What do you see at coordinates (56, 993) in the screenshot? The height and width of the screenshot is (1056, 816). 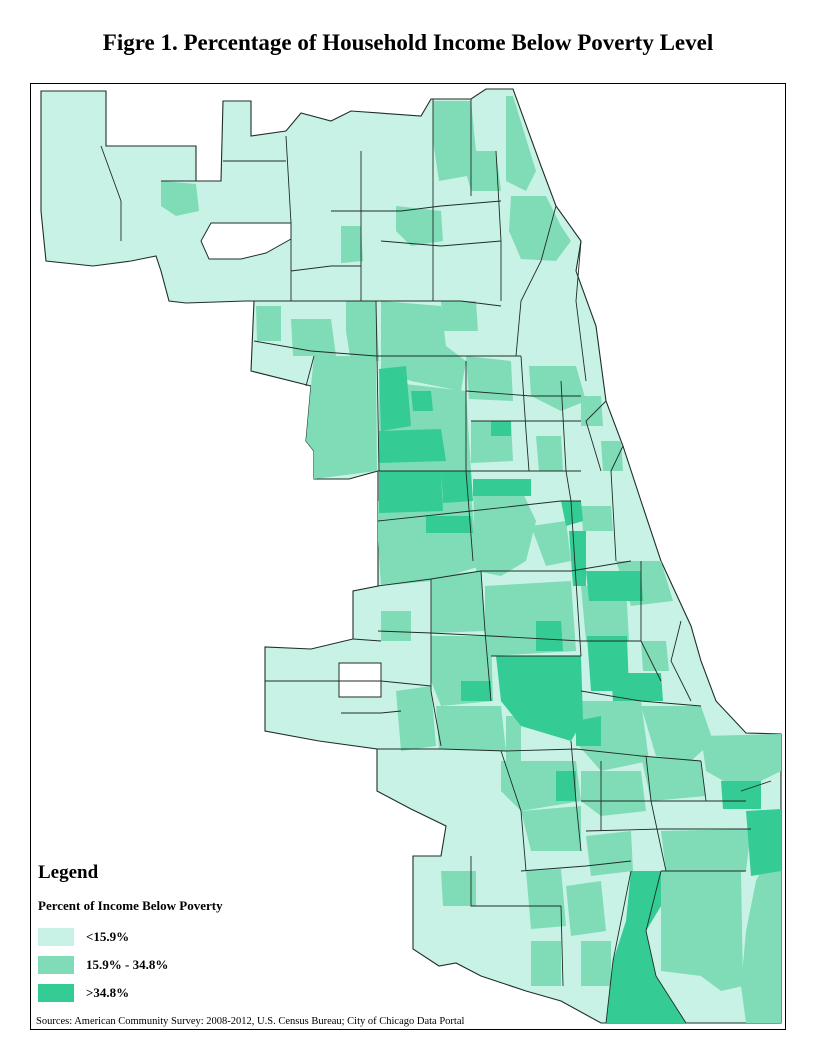 I see `legend-swatch-high` at bounding box center [56, 993].